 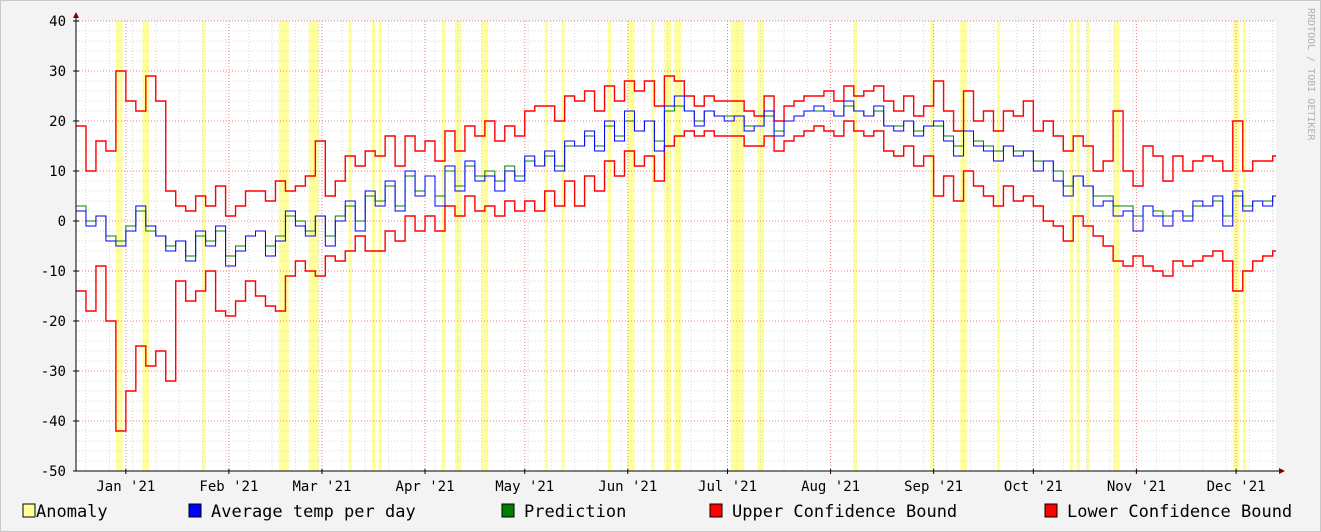 What do you see at coordinates (425, 487) in the screenshot?
I see `x-tick-label: Apr '21` at bounding box center [425, 487].